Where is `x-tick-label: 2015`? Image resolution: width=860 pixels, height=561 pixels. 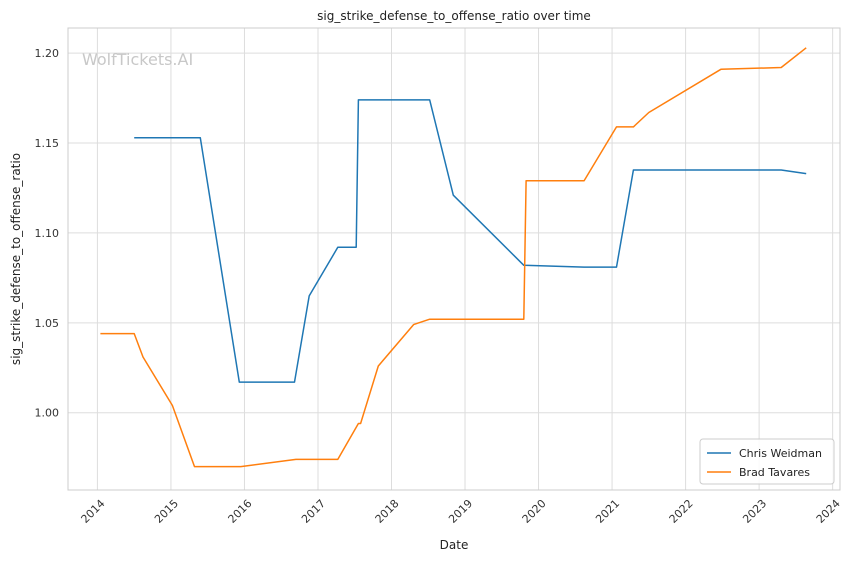
x-tick-label: 2015 is located at coordinates (166, 511).